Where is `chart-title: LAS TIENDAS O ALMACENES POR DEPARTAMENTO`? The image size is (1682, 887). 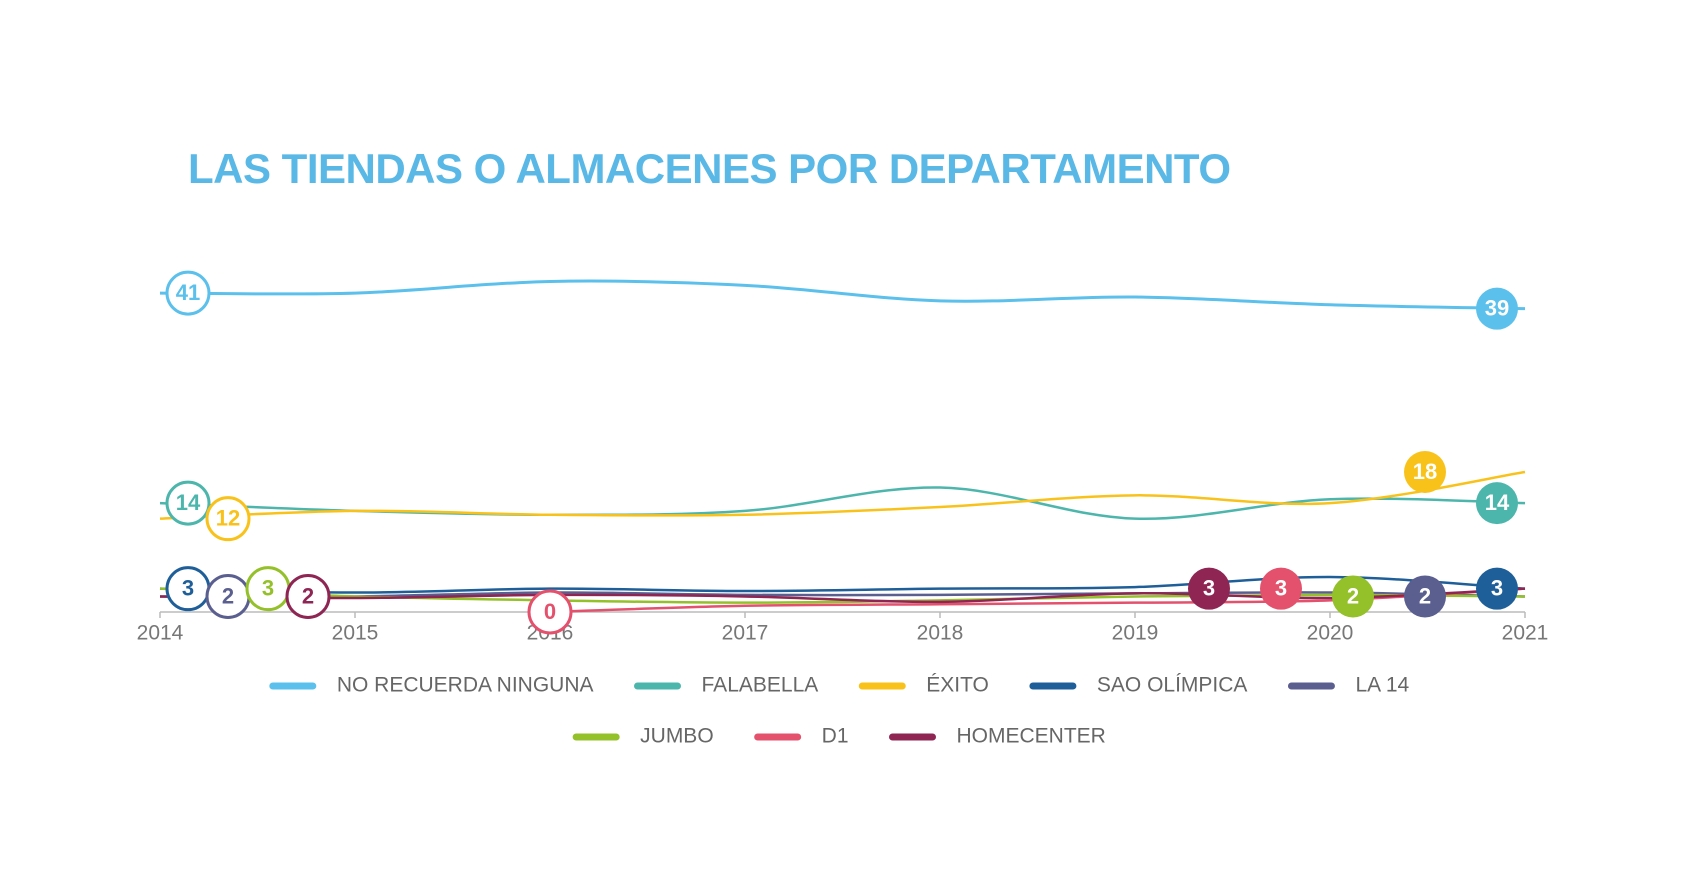 chart-title: LAS TIENDAS O ALMACENES POR DEPARTAMENTO is located at coordinates (709, 168).